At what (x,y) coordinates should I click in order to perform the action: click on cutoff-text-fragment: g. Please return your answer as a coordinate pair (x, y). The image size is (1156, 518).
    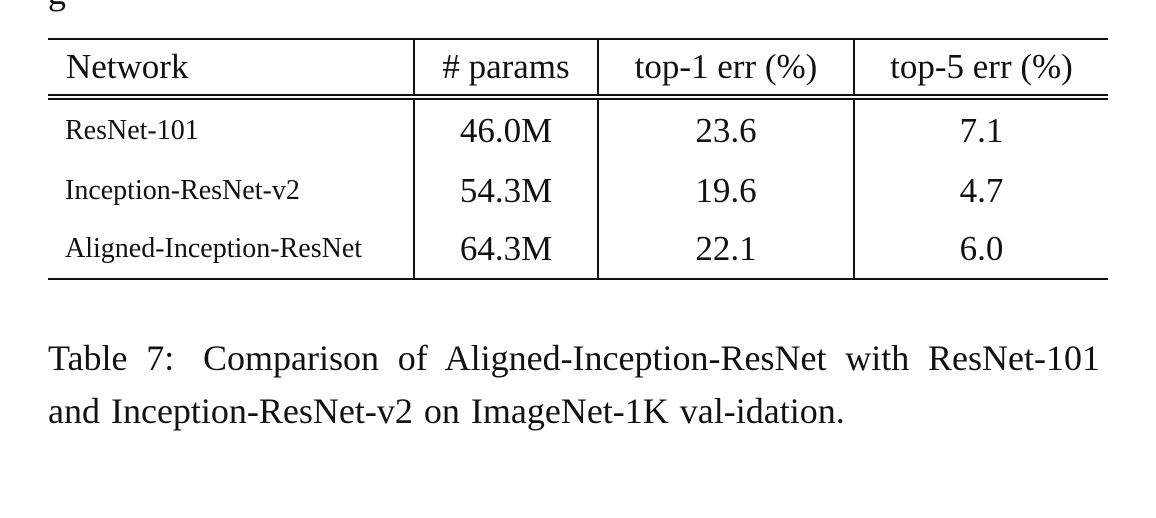
    Looking at the image, I should click on (57, 5).